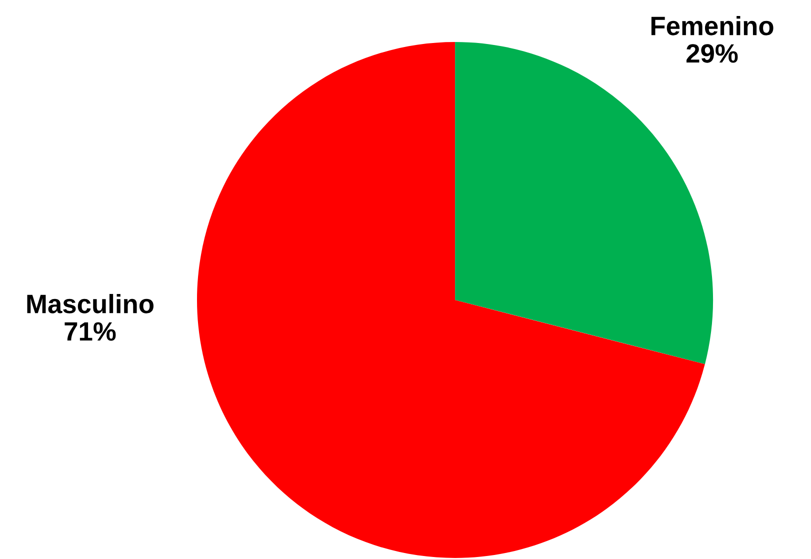  Describe the element at coordinates (90, 304) in the screenshot. I see `slice-label: Masculino` at that location.